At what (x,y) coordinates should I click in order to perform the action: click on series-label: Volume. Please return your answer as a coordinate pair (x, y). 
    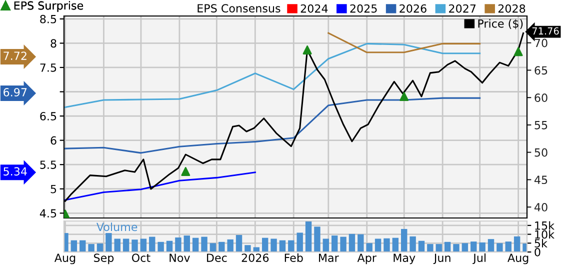
    Looking at the image, I should click on (117, 227).